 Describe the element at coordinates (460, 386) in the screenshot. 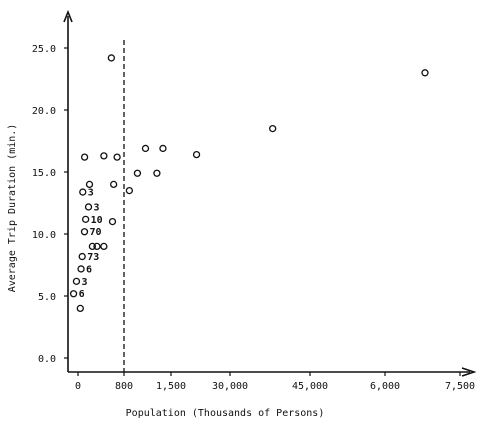

I see `x-tick-label: 7,500` at that location.